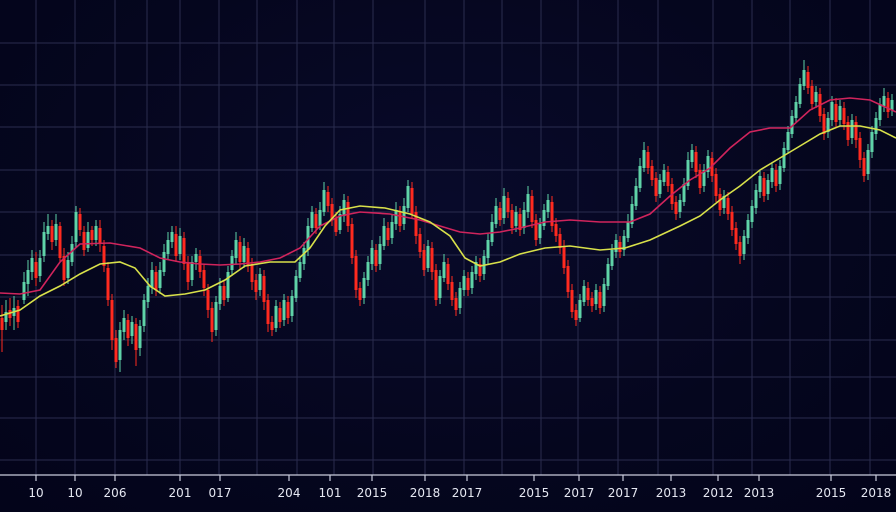 Image resolution: width=896 pixels, height=512 pixels. Describe the element at coordinates (289, 493) in the screenshot. I see `x-axis-tick-label: 204` at that location.